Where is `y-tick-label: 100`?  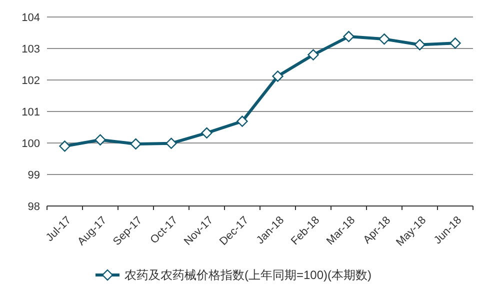
y-tick-label: 100 is located at coordinates (31, 144).